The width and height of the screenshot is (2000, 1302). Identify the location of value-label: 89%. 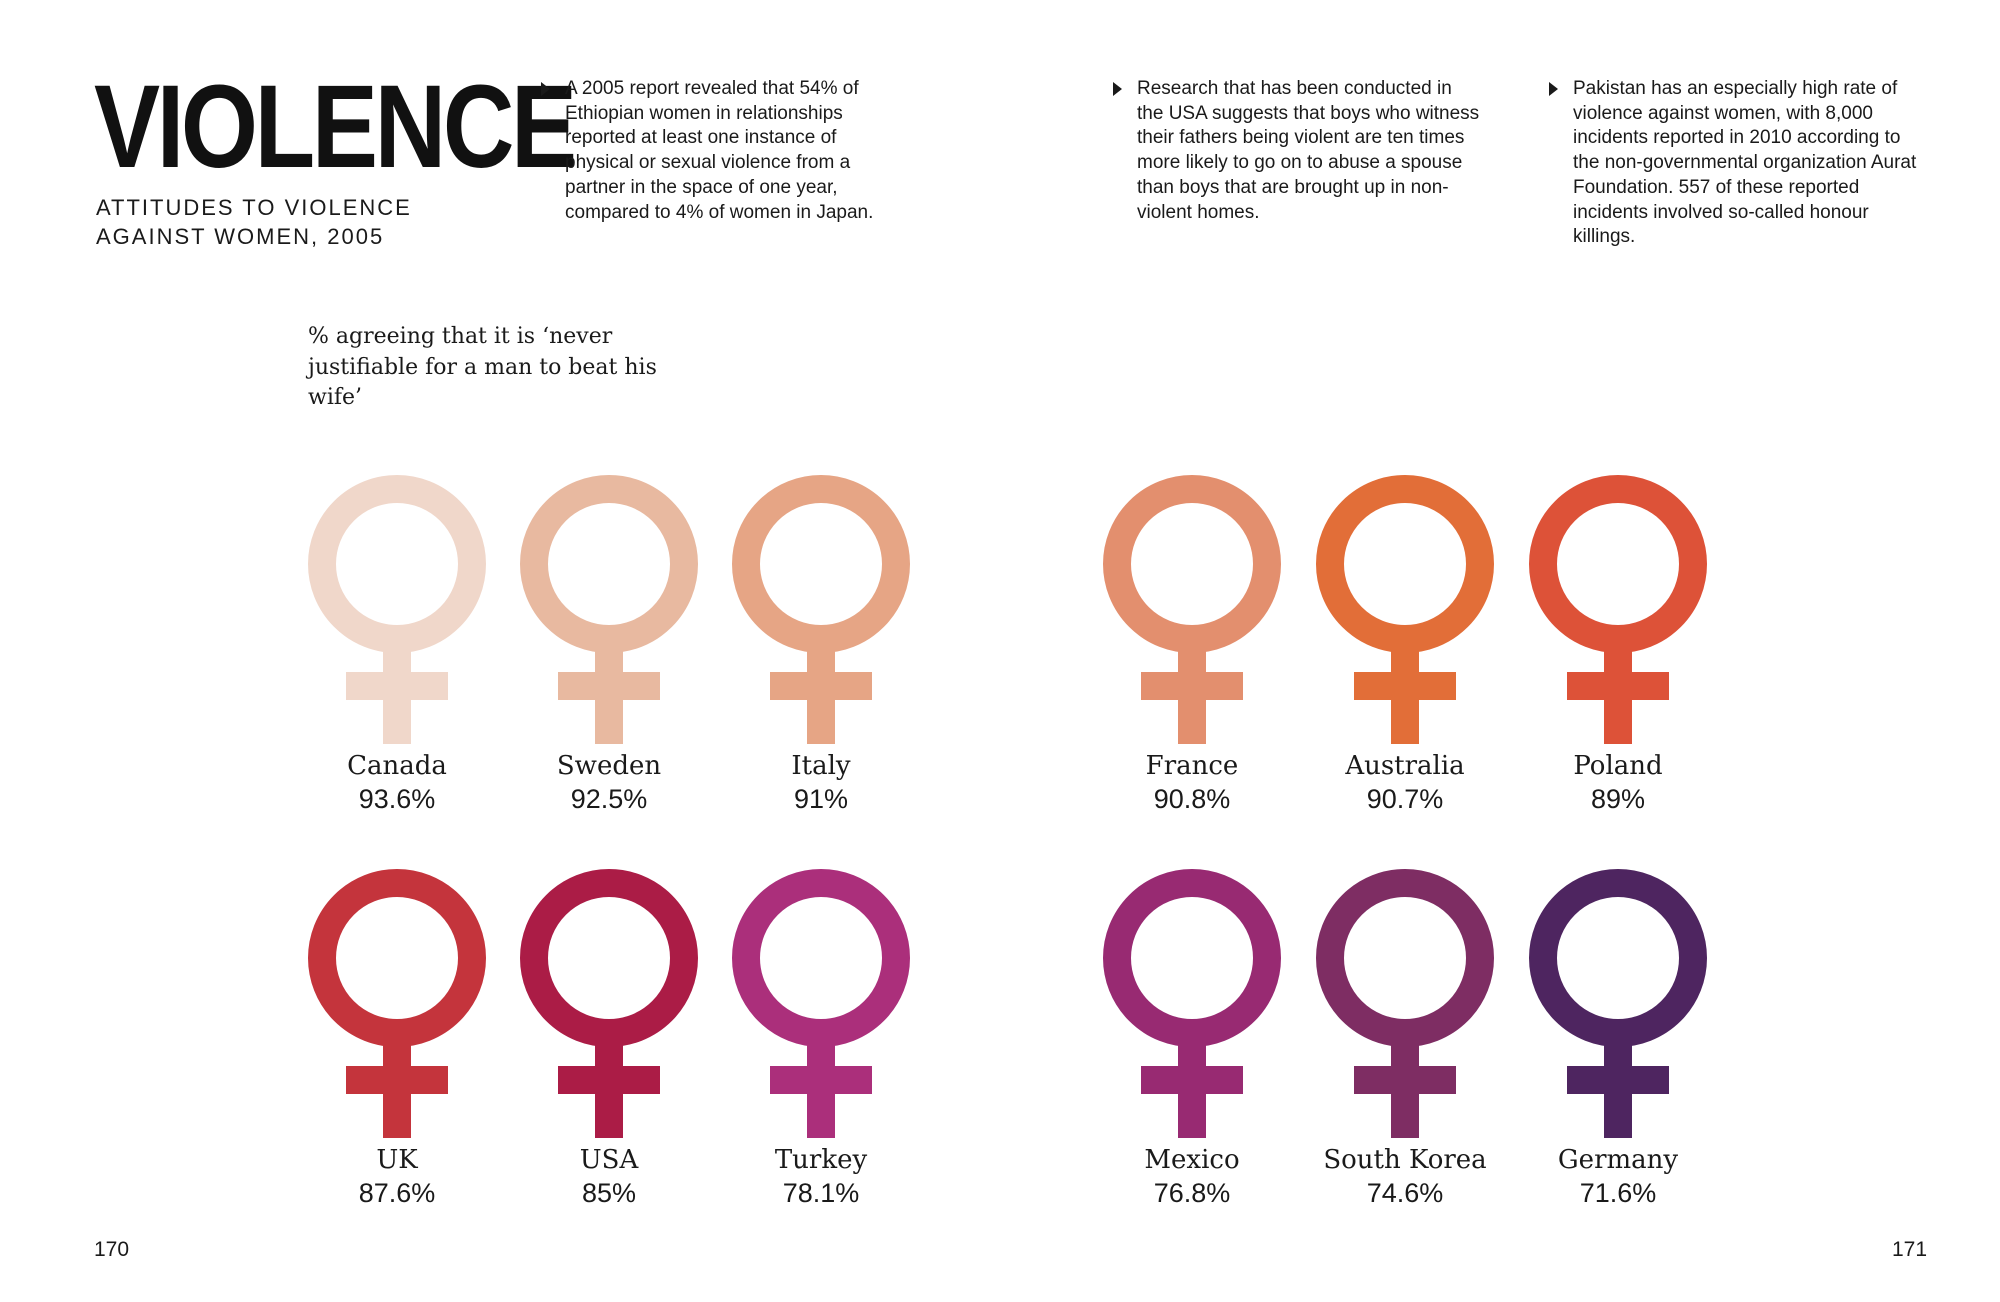
(1618, 799).